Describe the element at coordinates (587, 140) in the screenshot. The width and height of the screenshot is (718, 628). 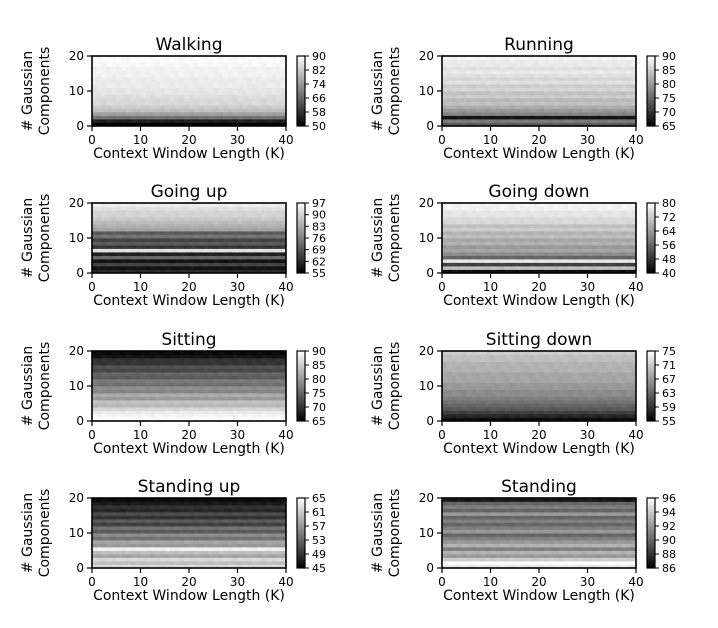
I see `x-tick-label: 30` at that location.